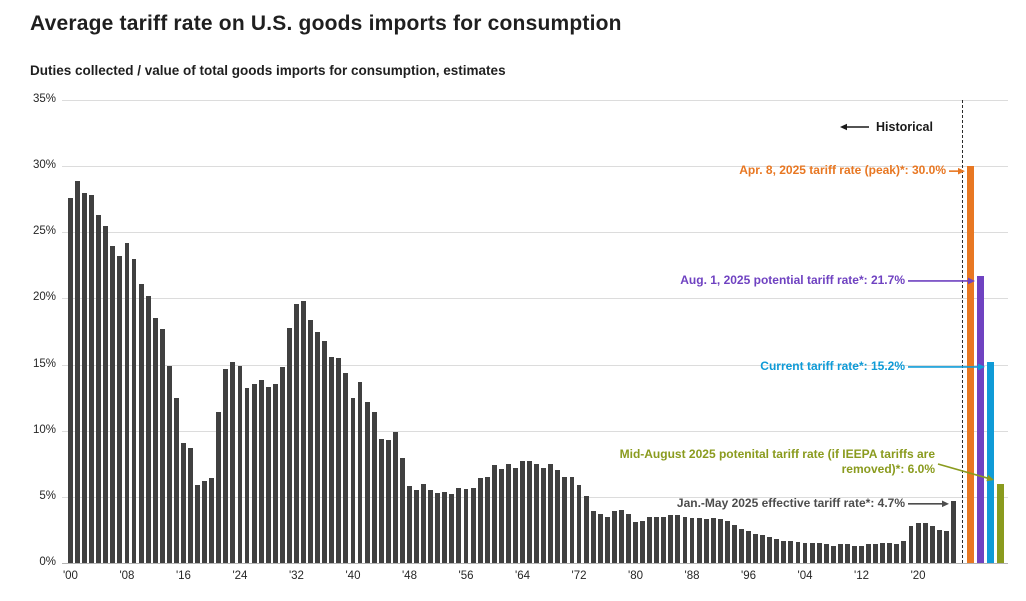 This screenshot has width=1026, height=601. I want to click on bar-1939, so click(346, 467).